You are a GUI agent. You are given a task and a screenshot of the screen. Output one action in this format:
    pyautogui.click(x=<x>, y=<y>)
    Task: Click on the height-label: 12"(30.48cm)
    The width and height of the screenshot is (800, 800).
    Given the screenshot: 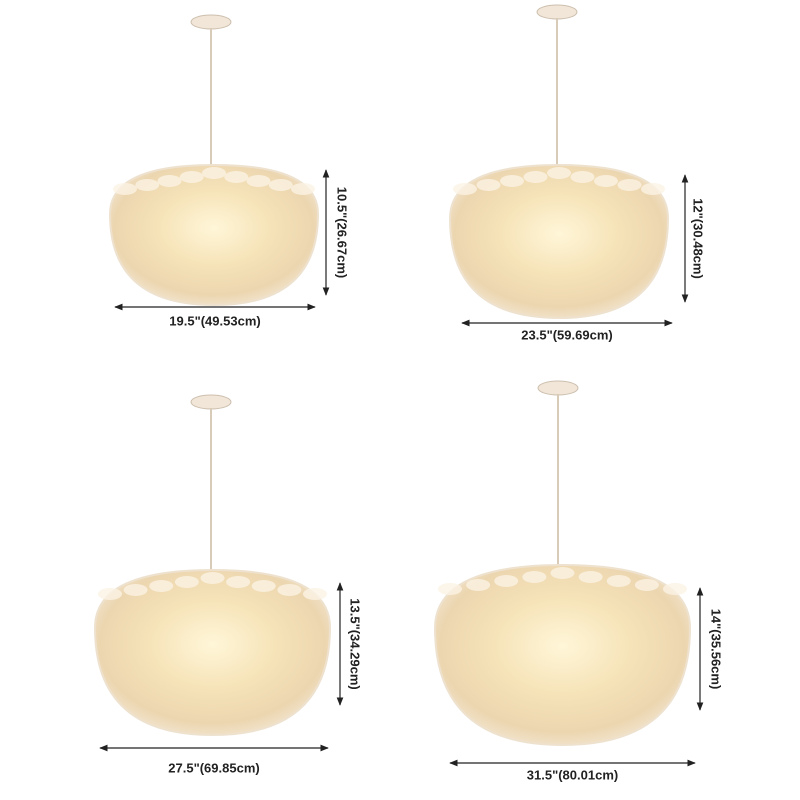 What is the action you would take?
    pyautogui.click(x=698, y=238)
    